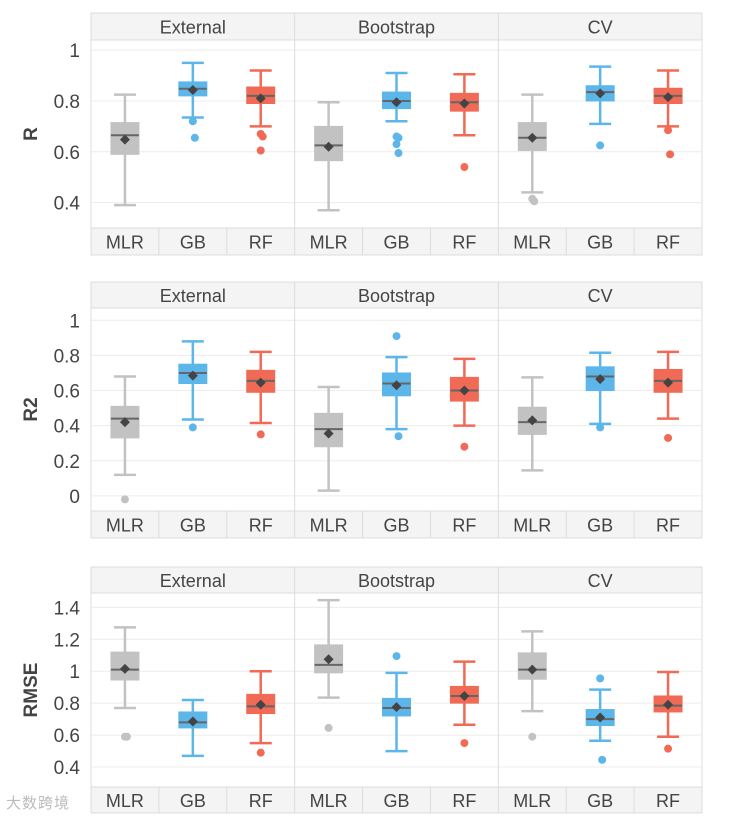  What do you see at coordinates (74, 497) in the screenshot?
I see `y-tick-label: 0` at bounding box center [74, 497].